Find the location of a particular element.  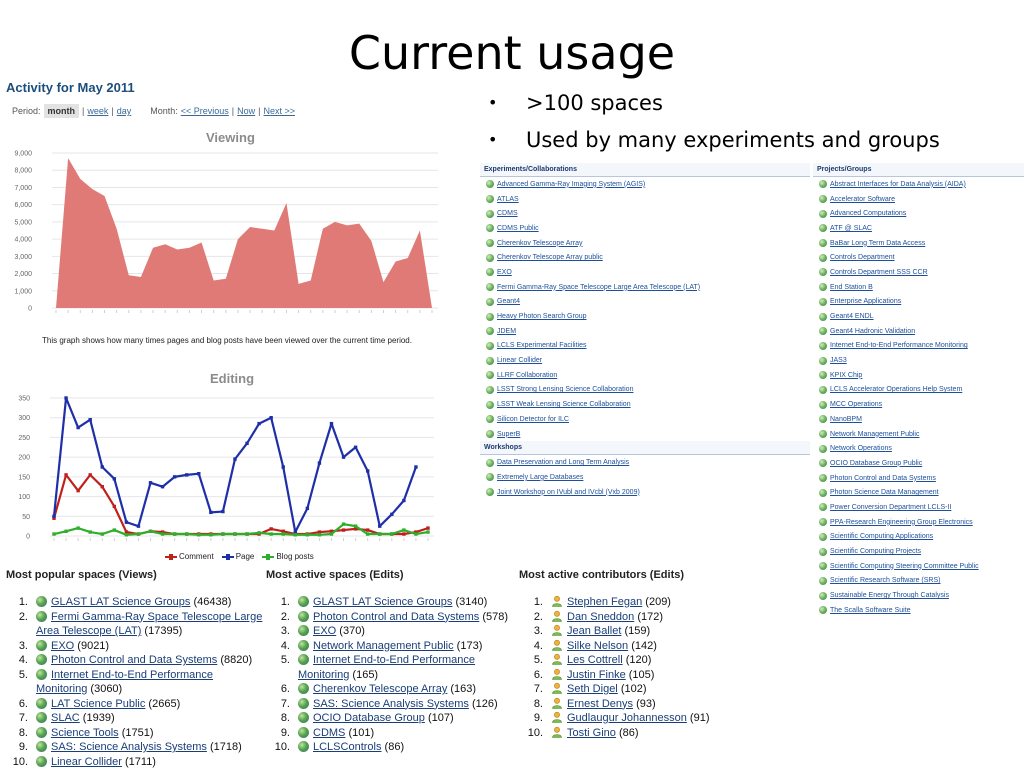

directory-link: MCC Operations is located at coordinates (918, 404).